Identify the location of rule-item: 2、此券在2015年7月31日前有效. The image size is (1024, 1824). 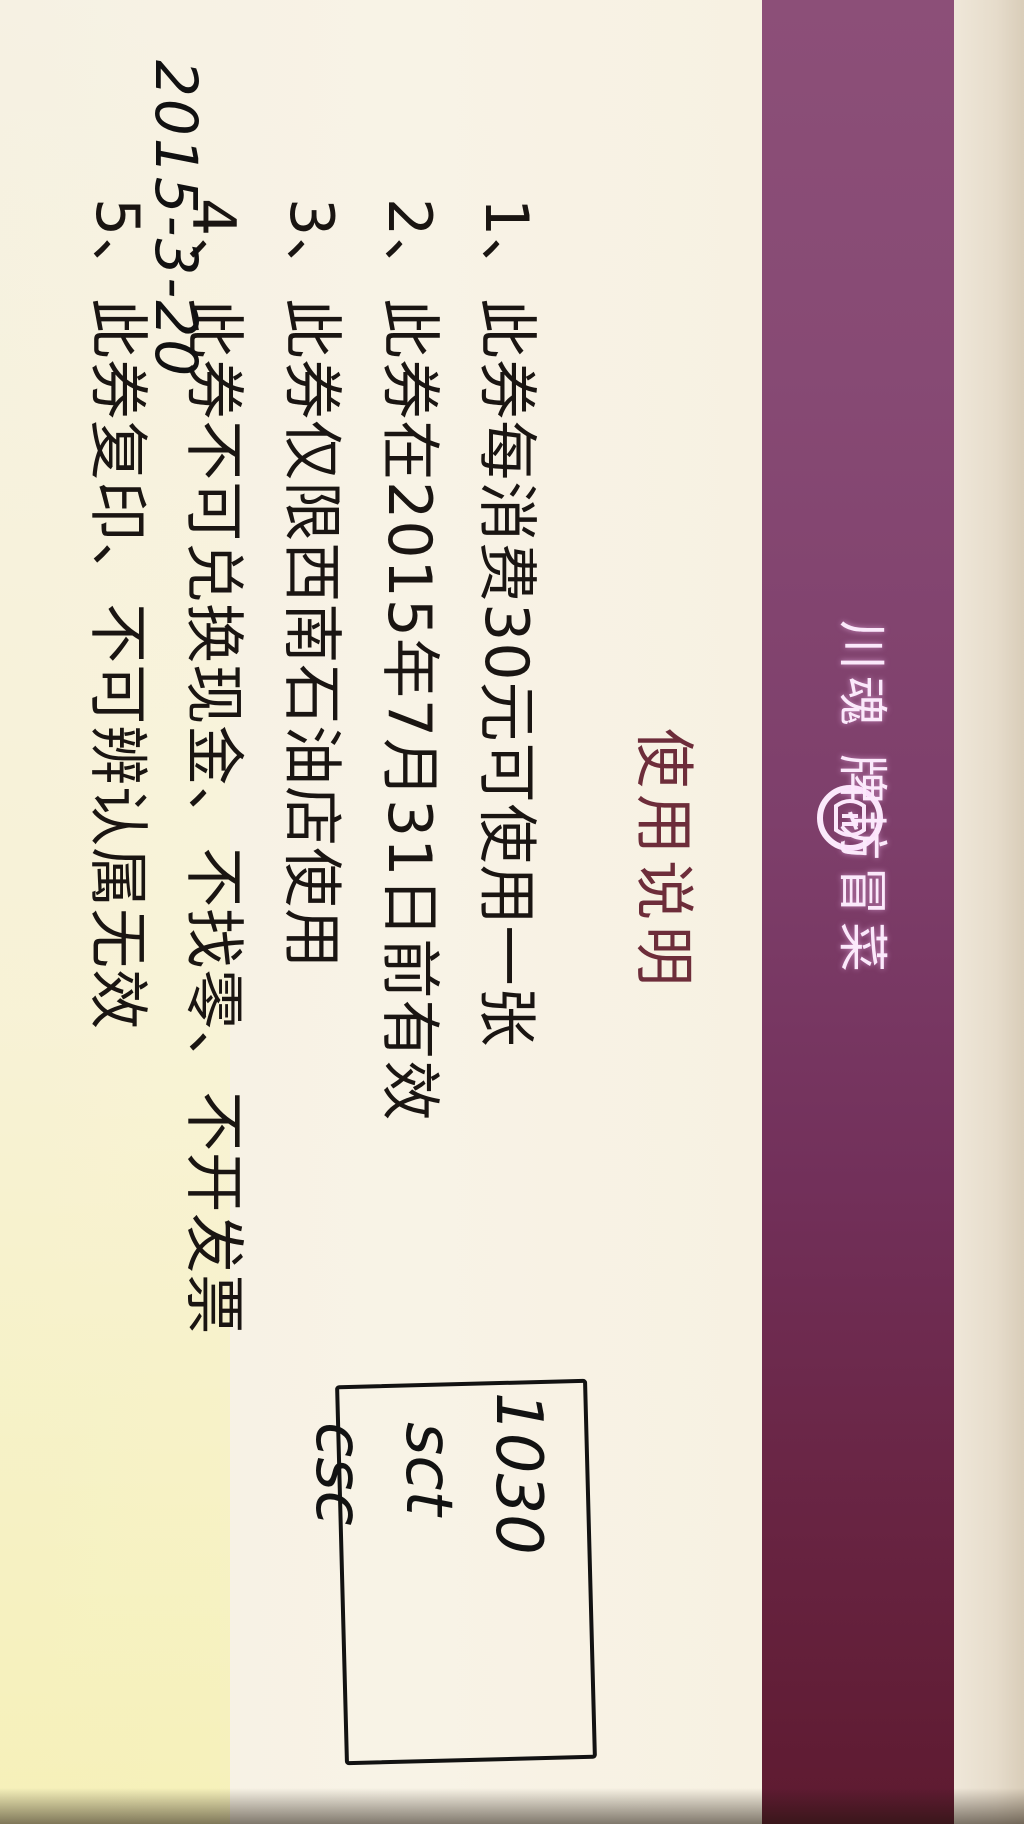
(409, 660).